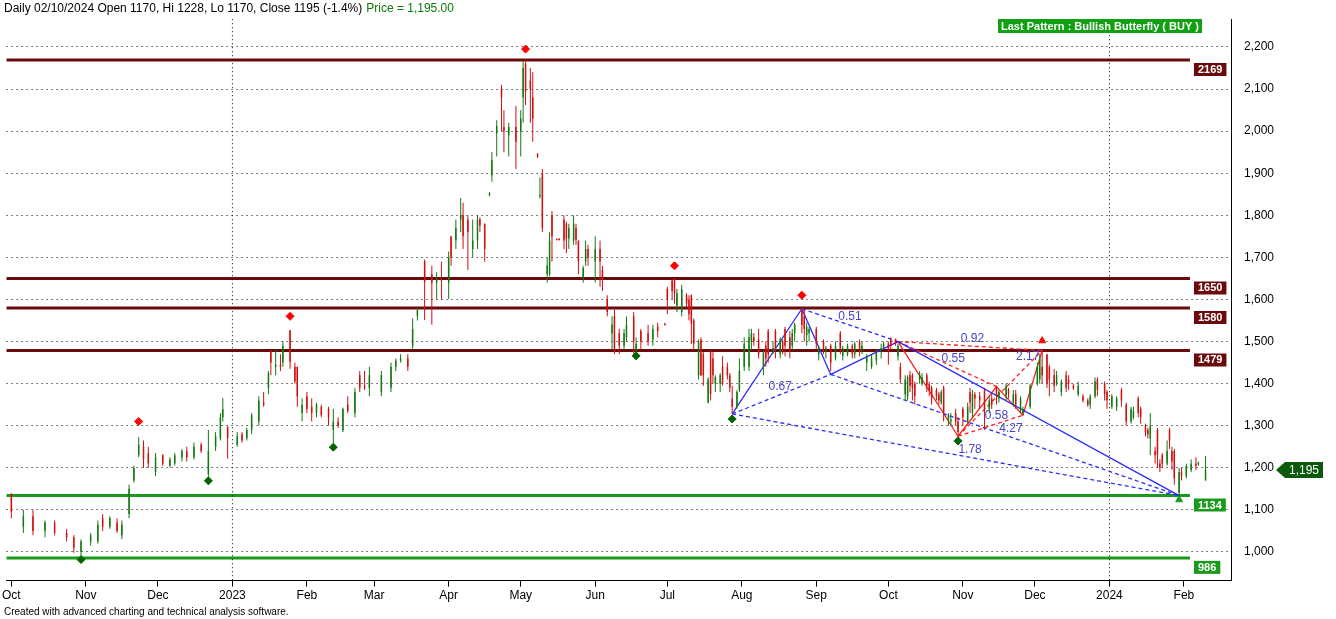 The width and height of the screenshot is (1336, 619). I want to click on y-tick-label: 2,000, so click(1259, 130).